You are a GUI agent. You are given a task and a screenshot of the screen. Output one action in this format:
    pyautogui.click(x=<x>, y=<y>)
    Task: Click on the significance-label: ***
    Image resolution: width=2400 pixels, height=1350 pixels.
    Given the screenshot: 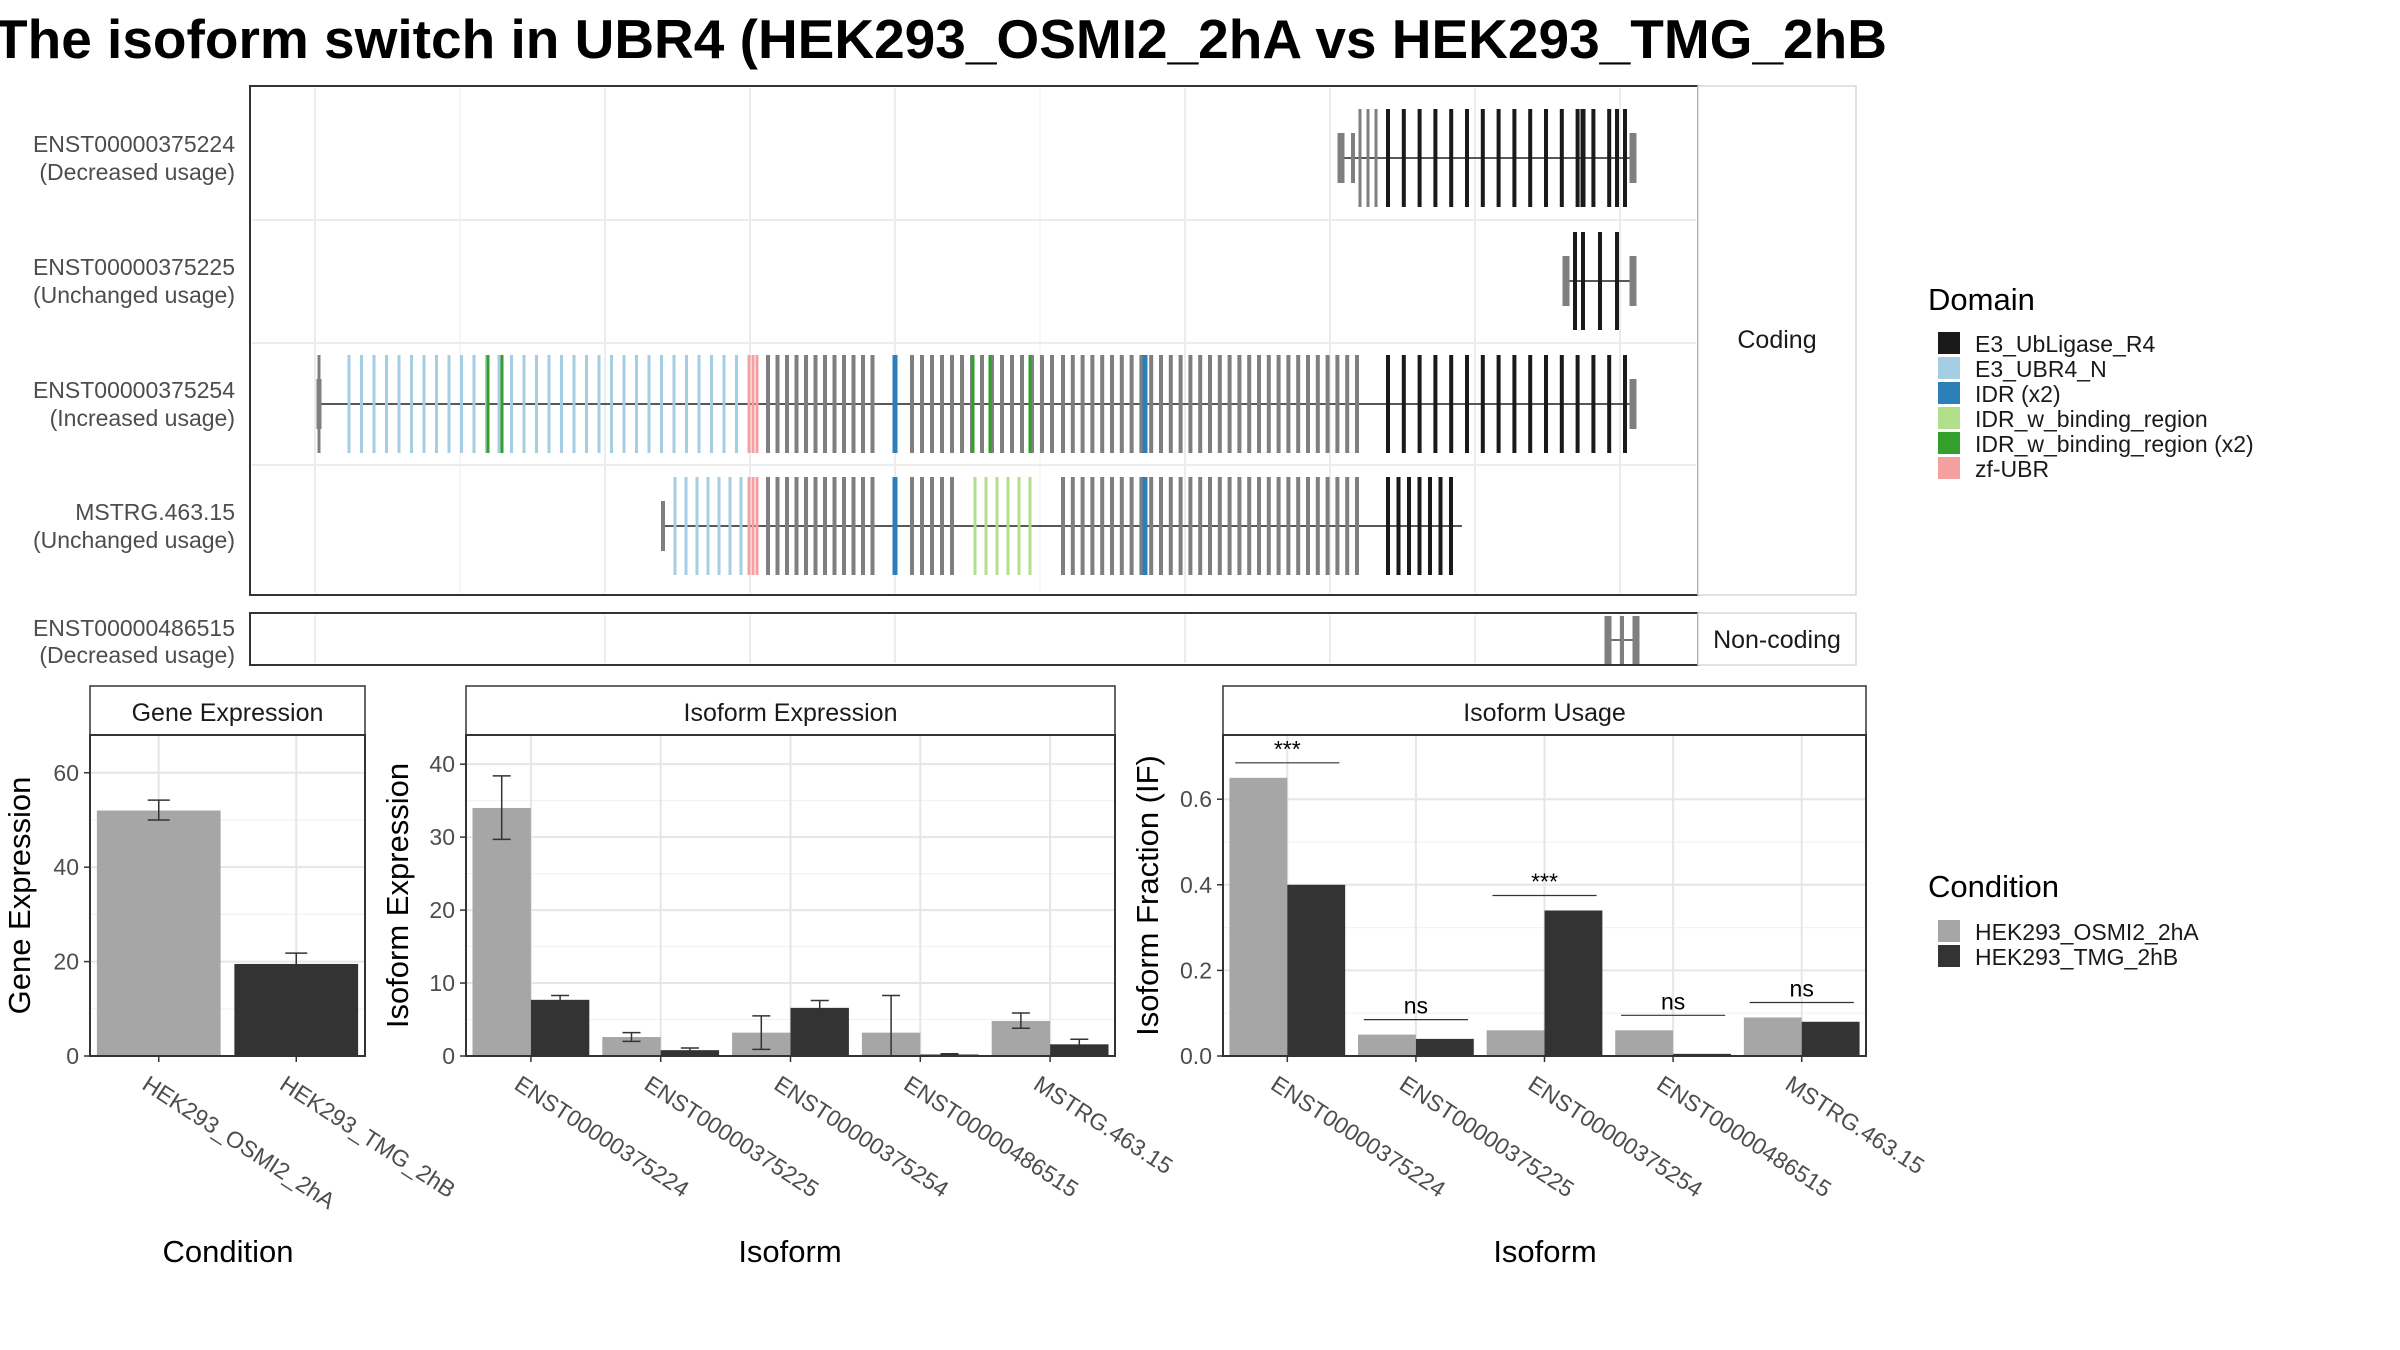 What is the action you would take?
    pyautogui.click(x=1287, y=749)
    